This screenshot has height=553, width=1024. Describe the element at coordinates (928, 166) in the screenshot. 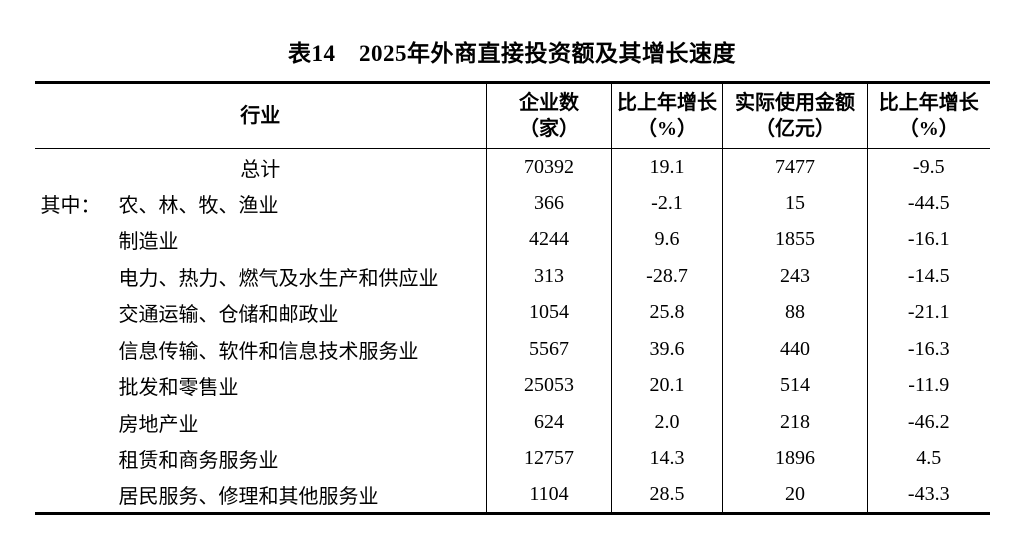

I see `value-cell: -9.5` at that location.